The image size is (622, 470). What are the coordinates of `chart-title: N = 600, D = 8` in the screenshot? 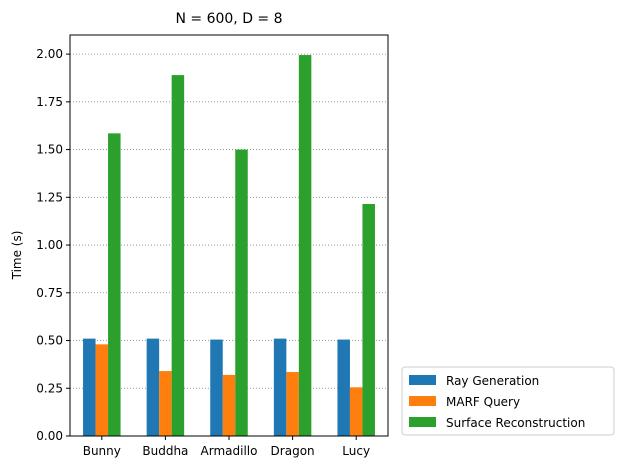 It's located at (228, 19).